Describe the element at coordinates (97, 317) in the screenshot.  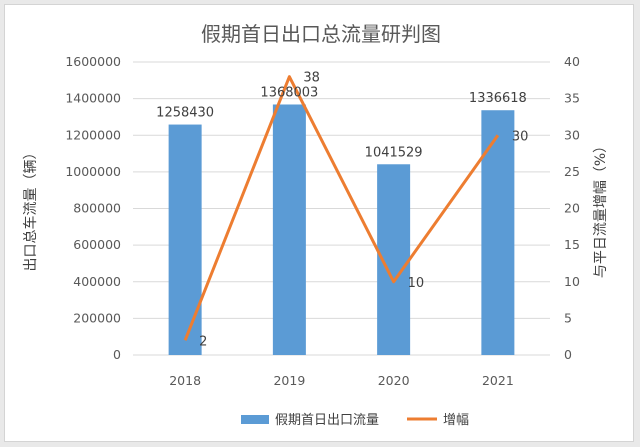
I see `y-left-tick-label: 200000` at that location.